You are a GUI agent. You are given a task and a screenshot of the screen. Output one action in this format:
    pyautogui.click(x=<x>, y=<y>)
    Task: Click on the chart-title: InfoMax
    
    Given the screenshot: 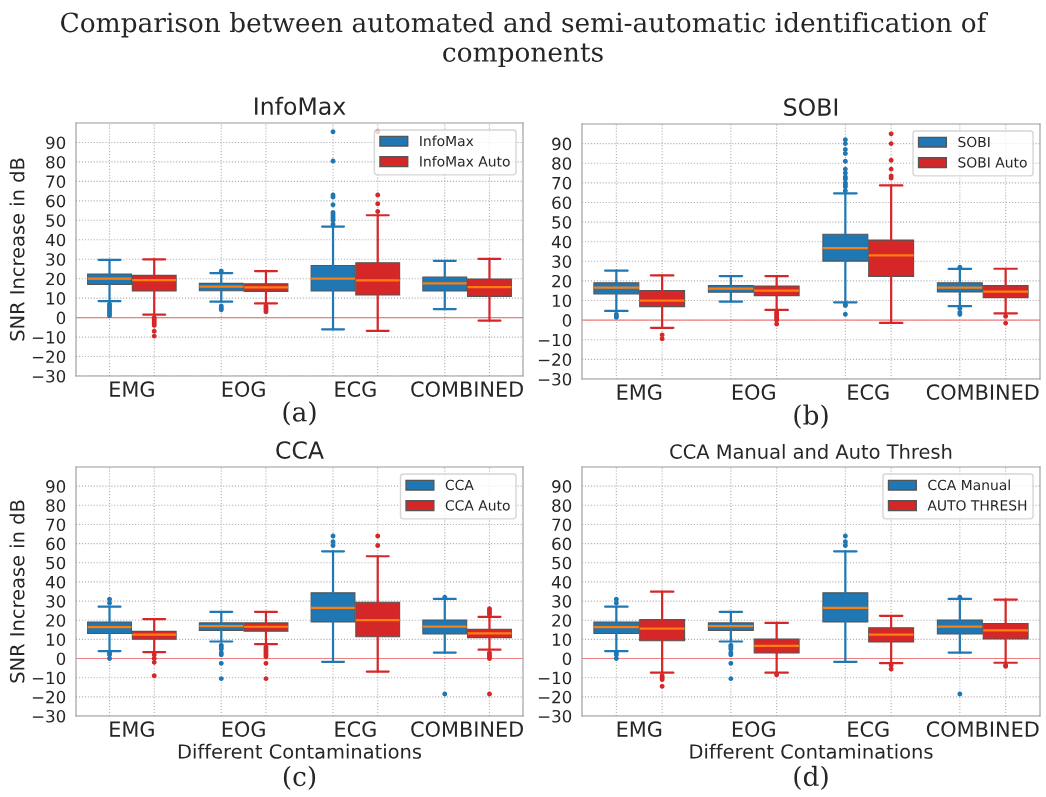 What is the action you would take?
    pyautogui.click(x=300, y=105)
    